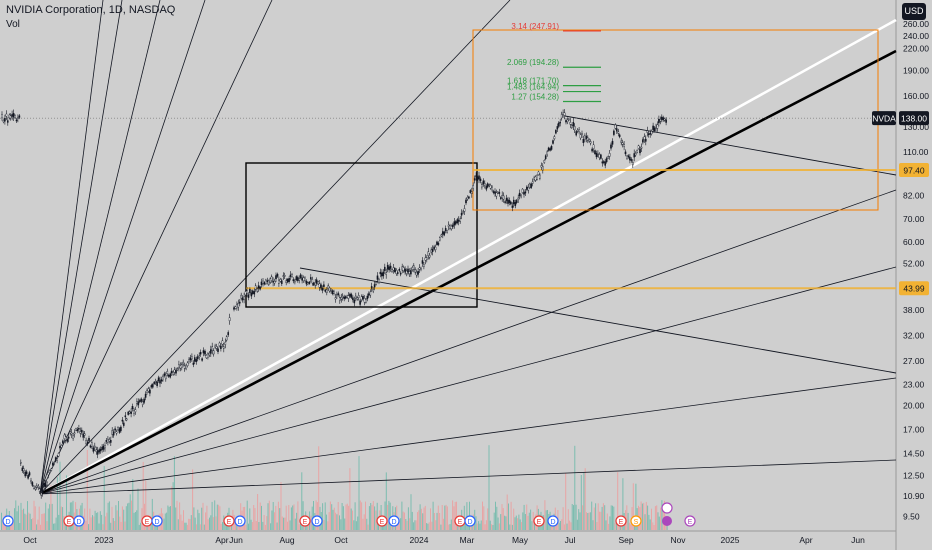  What do you see at coordinates (13, 24) in the screenshot?
I see `volume-indicator-label: Vol` at bounding box center [13, 24].